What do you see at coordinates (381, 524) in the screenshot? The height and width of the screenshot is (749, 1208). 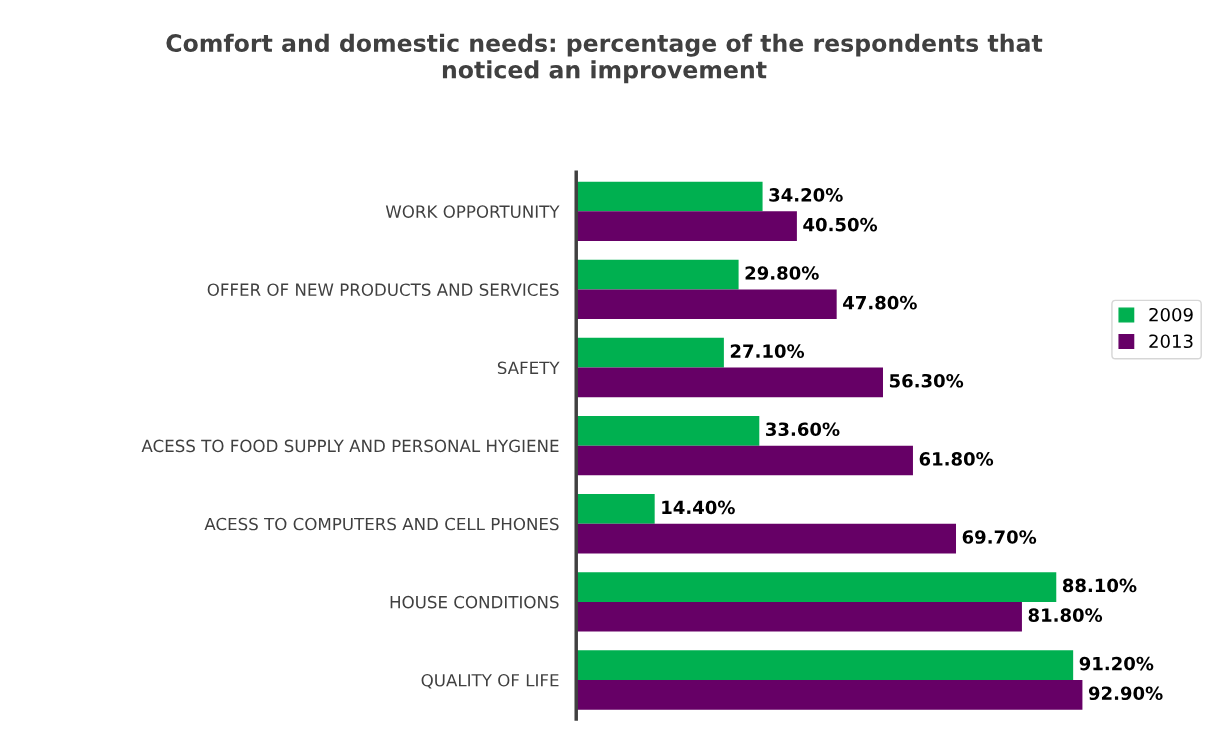 I see `y-tick-label: ACESS TO COMPUTERS AND CELL PHONES` at bounding box center [381, 524].